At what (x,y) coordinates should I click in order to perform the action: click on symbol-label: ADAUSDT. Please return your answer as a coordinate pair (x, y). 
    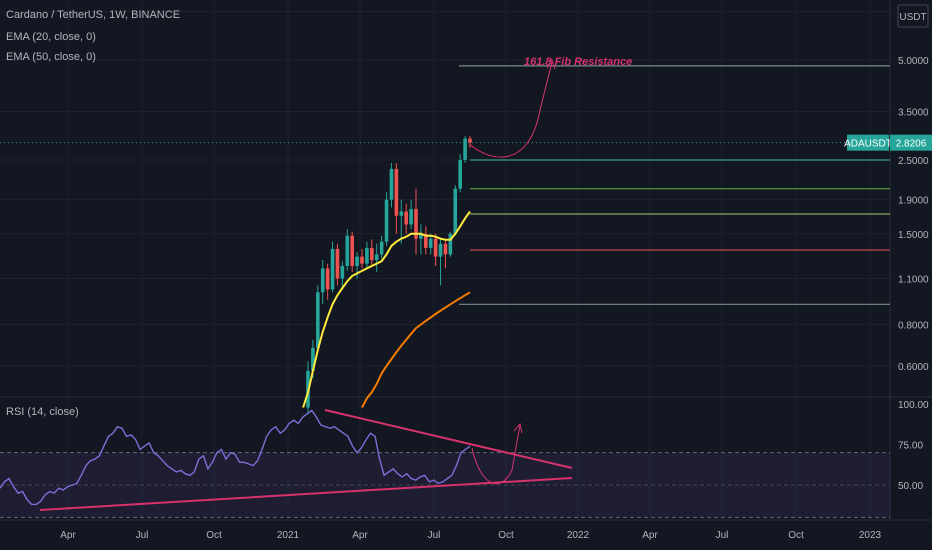
    Looking at the image, I should click on (868, 144).